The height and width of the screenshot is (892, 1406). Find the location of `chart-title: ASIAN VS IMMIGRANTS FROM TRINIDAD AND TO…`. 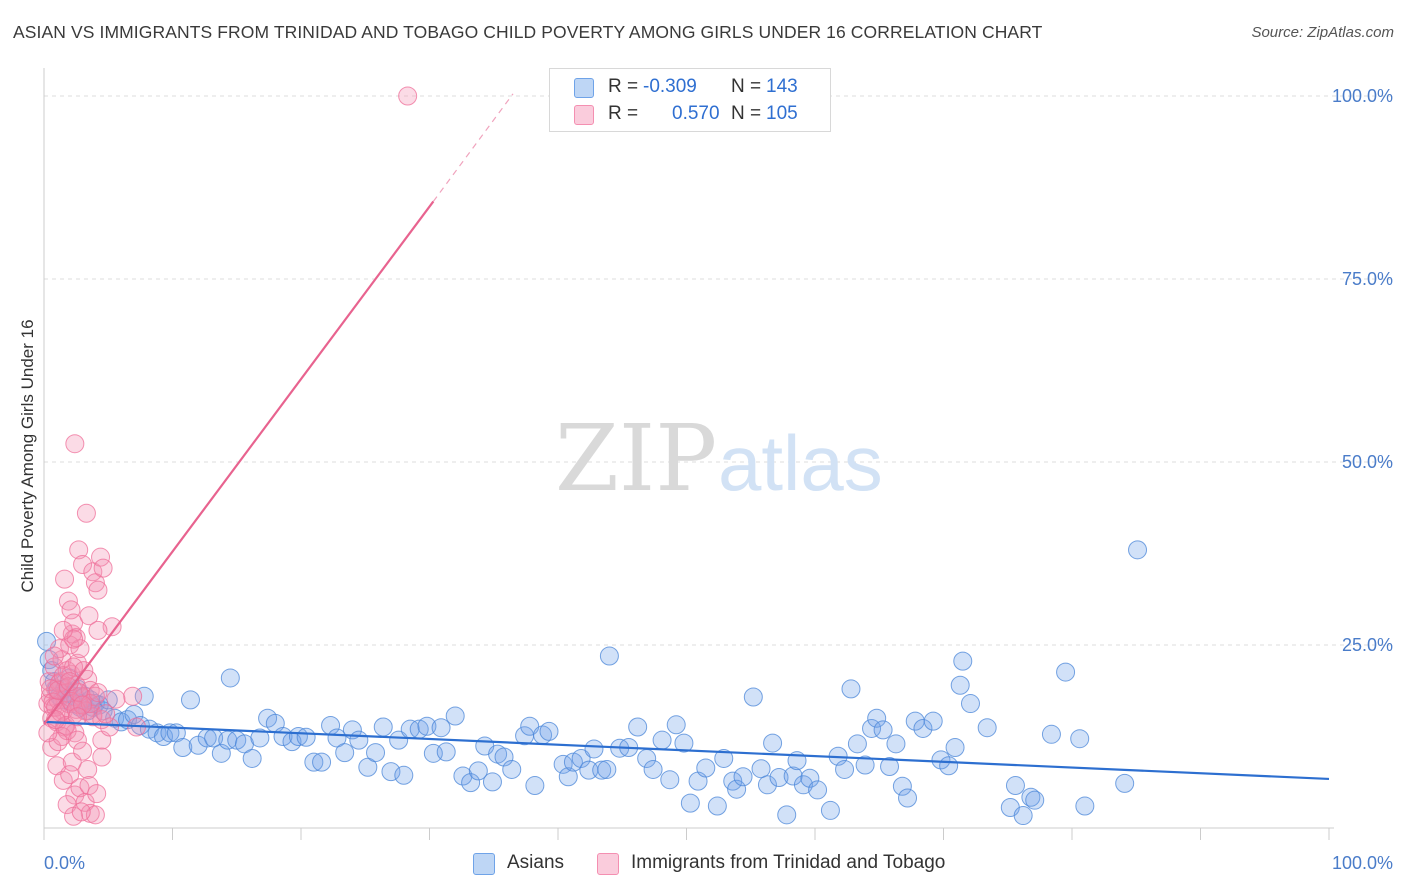

chart-title: ASIAN VS IMMIGRANTS FROM TRINIDAD AND TO… is located at coordinates (528, 32).